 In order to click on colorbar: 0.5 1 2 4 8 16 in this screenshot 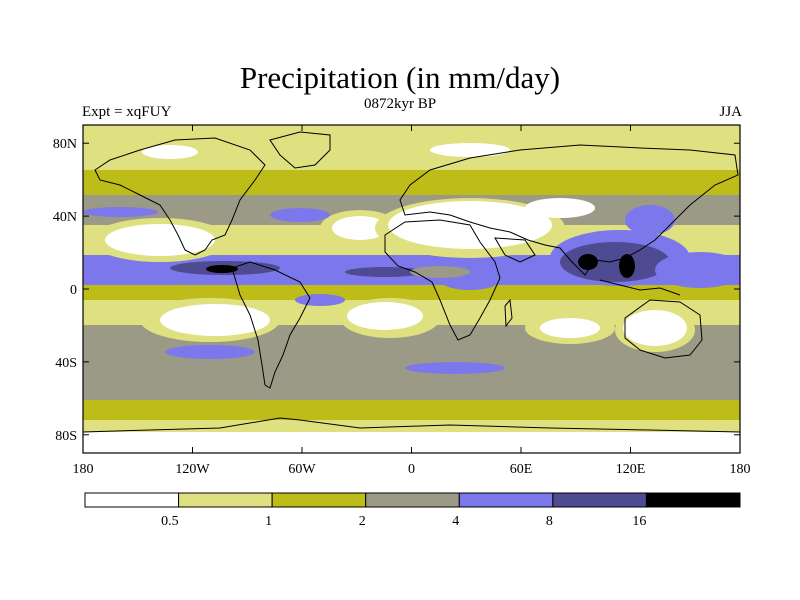, I will do `click(412, 510)`.